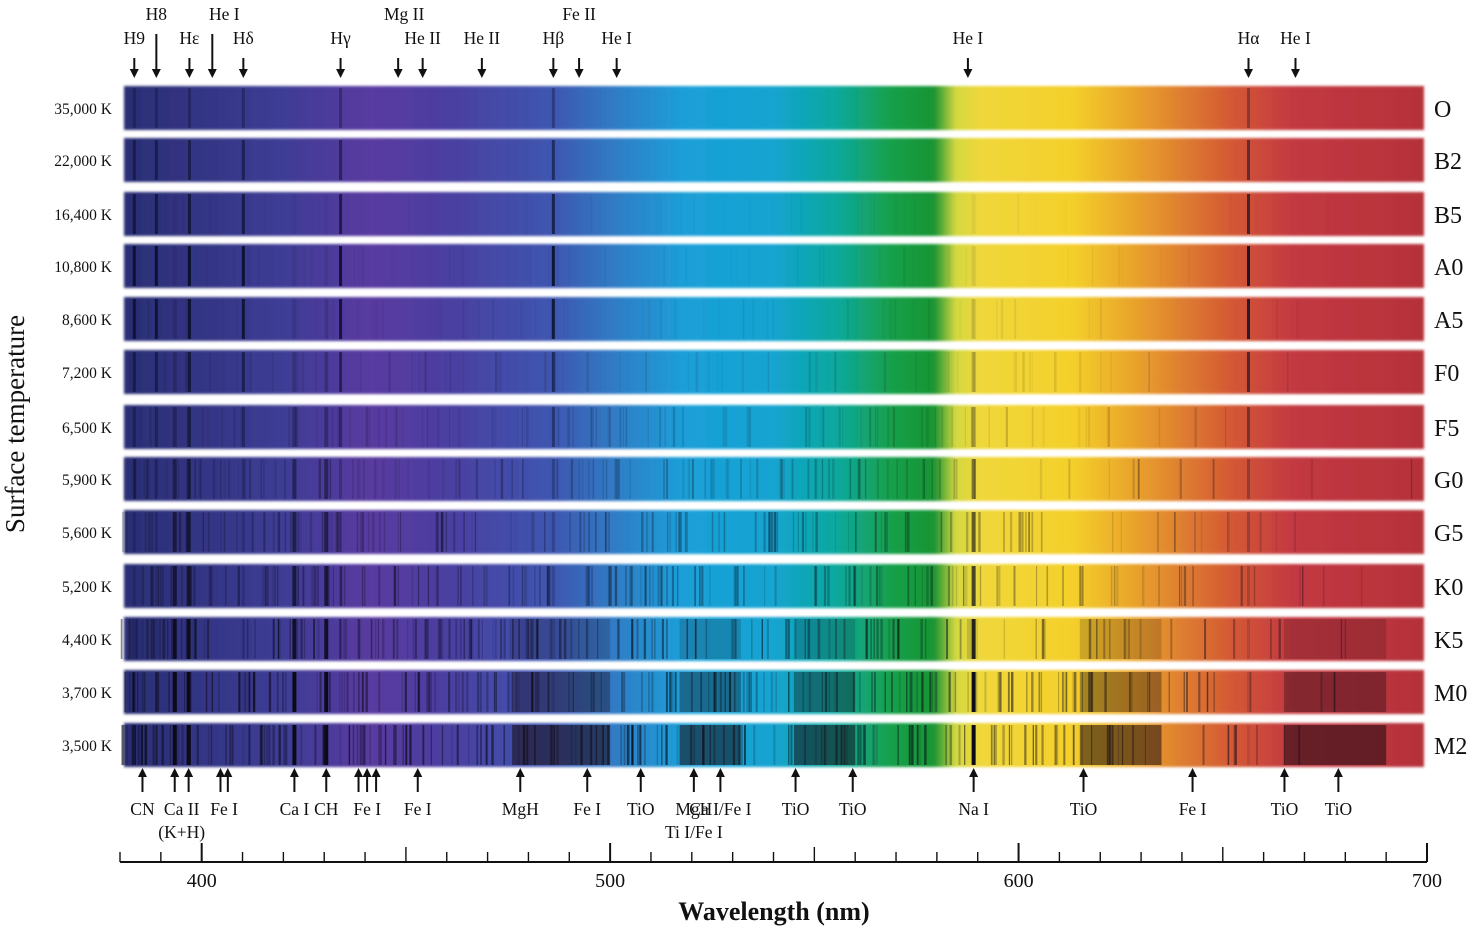  What do you see at coordinates (367, 809) in the screenshot?
I see `bottom-line-label: Fe I` at bounding box center [367, 809].